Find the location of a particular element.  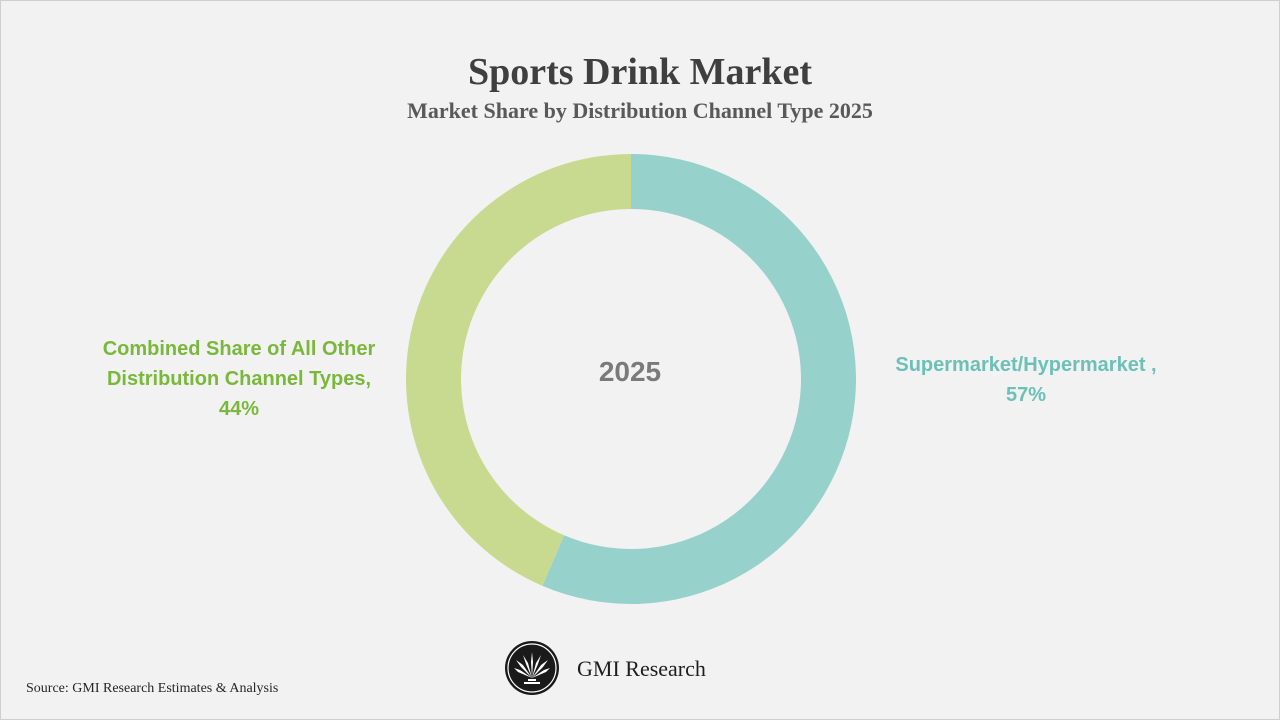

slice-value-supermarket: 57% is located at coordinates (1026, 395).